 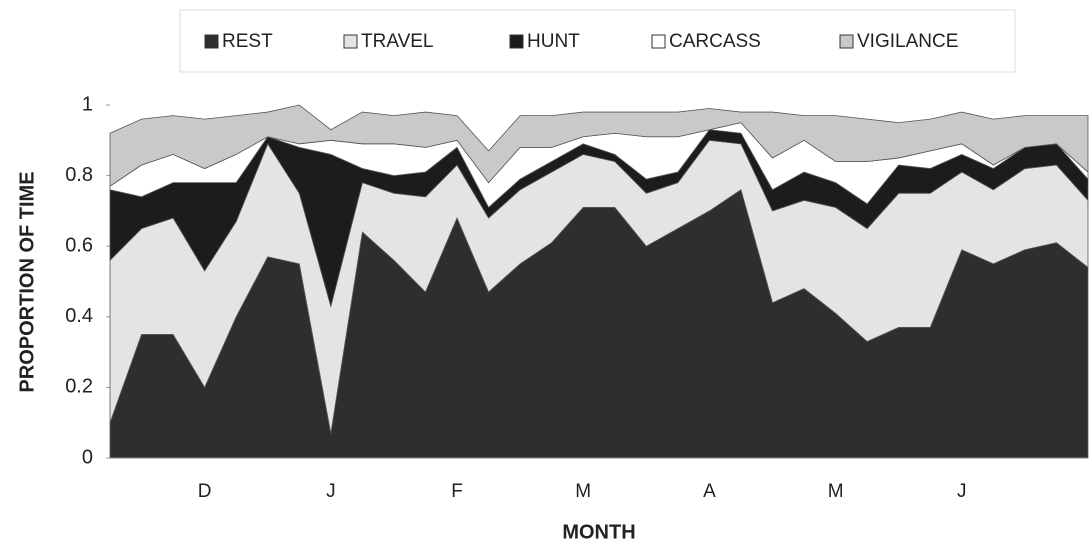 What do you see at coordinates (247, 41) in the screenshot?
I see `legend-label: REST` at bounding box center [247, 41].